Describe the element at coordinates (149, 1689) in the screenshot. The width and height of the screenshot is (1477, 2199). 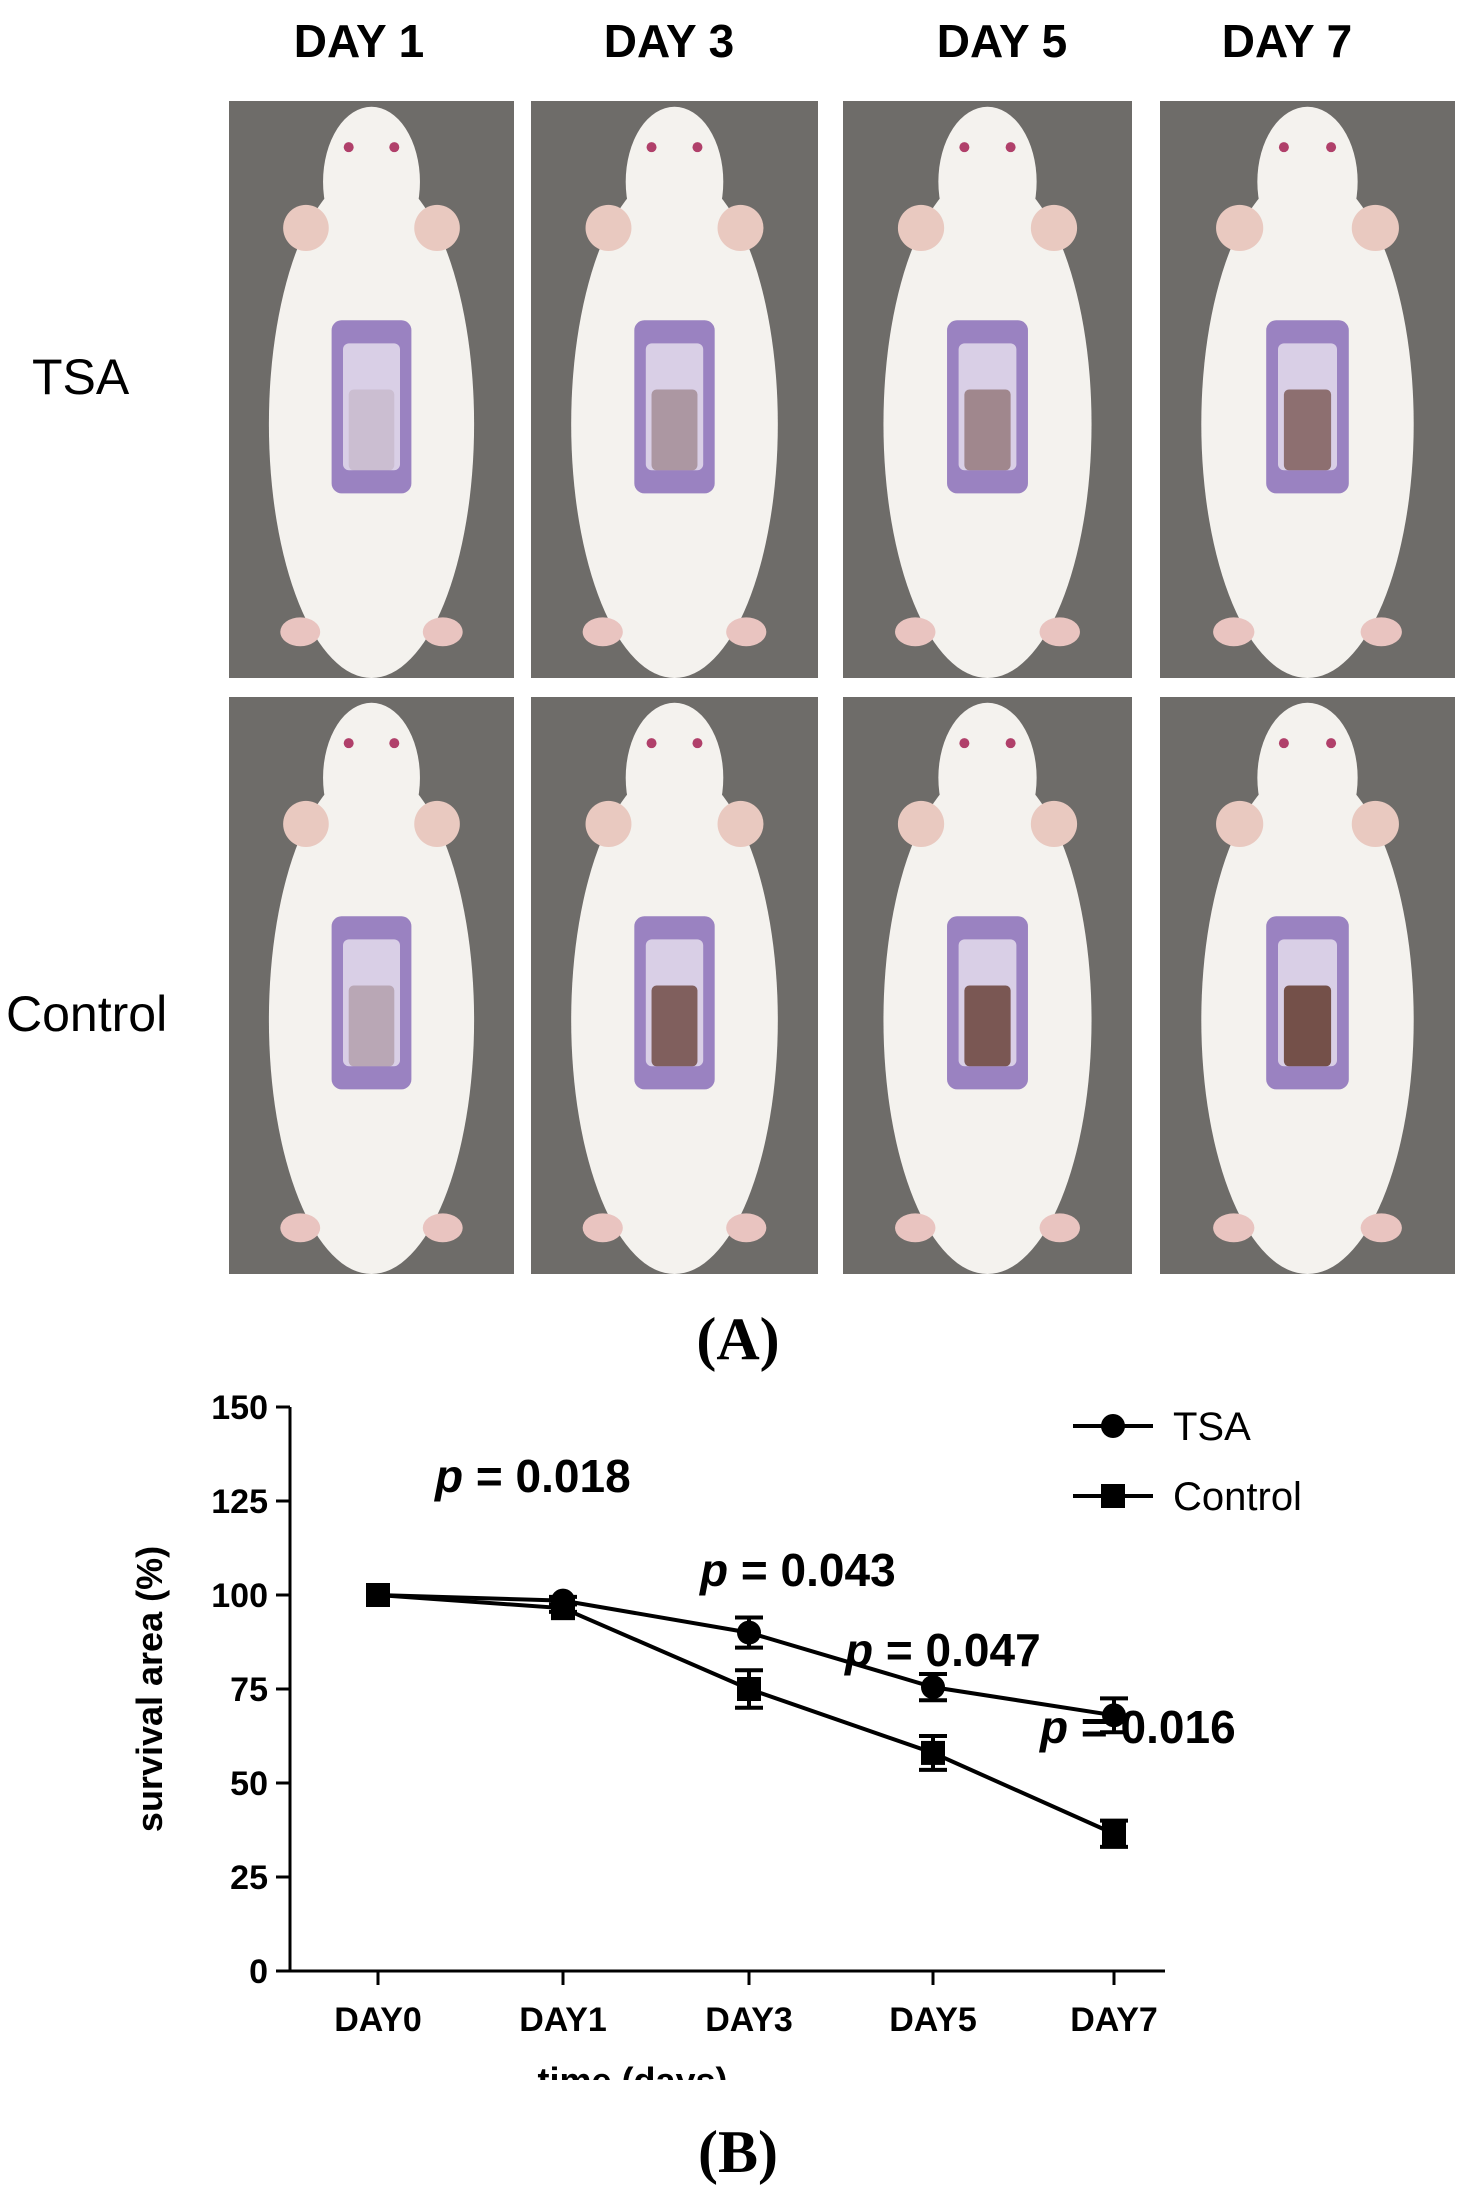
I see `y-axis-title: survival area (%)` at that location.